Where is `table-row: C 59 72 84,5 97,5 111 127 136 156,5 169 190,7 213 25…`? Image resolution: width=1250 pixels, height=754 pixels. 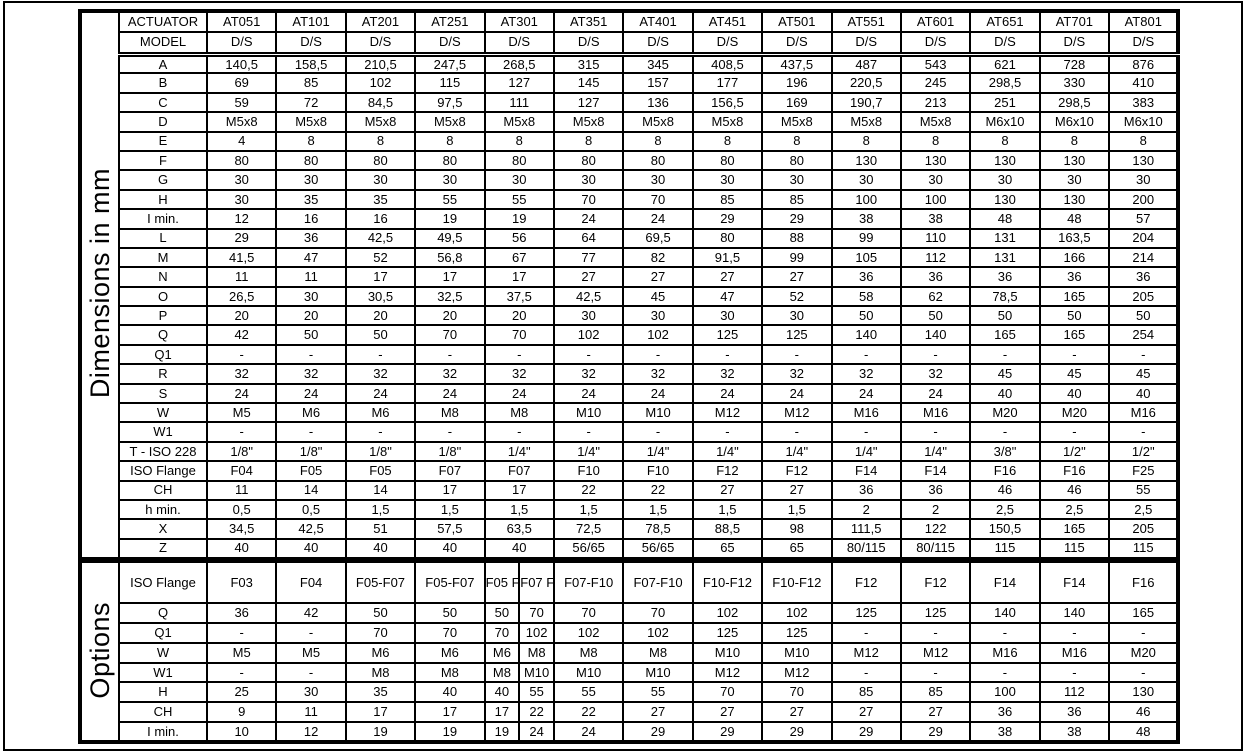
table-row: C 59 72 84,5 97,5 111 127 136 156,5 169 190,7 213 25… is located at coordinates (630, 102).